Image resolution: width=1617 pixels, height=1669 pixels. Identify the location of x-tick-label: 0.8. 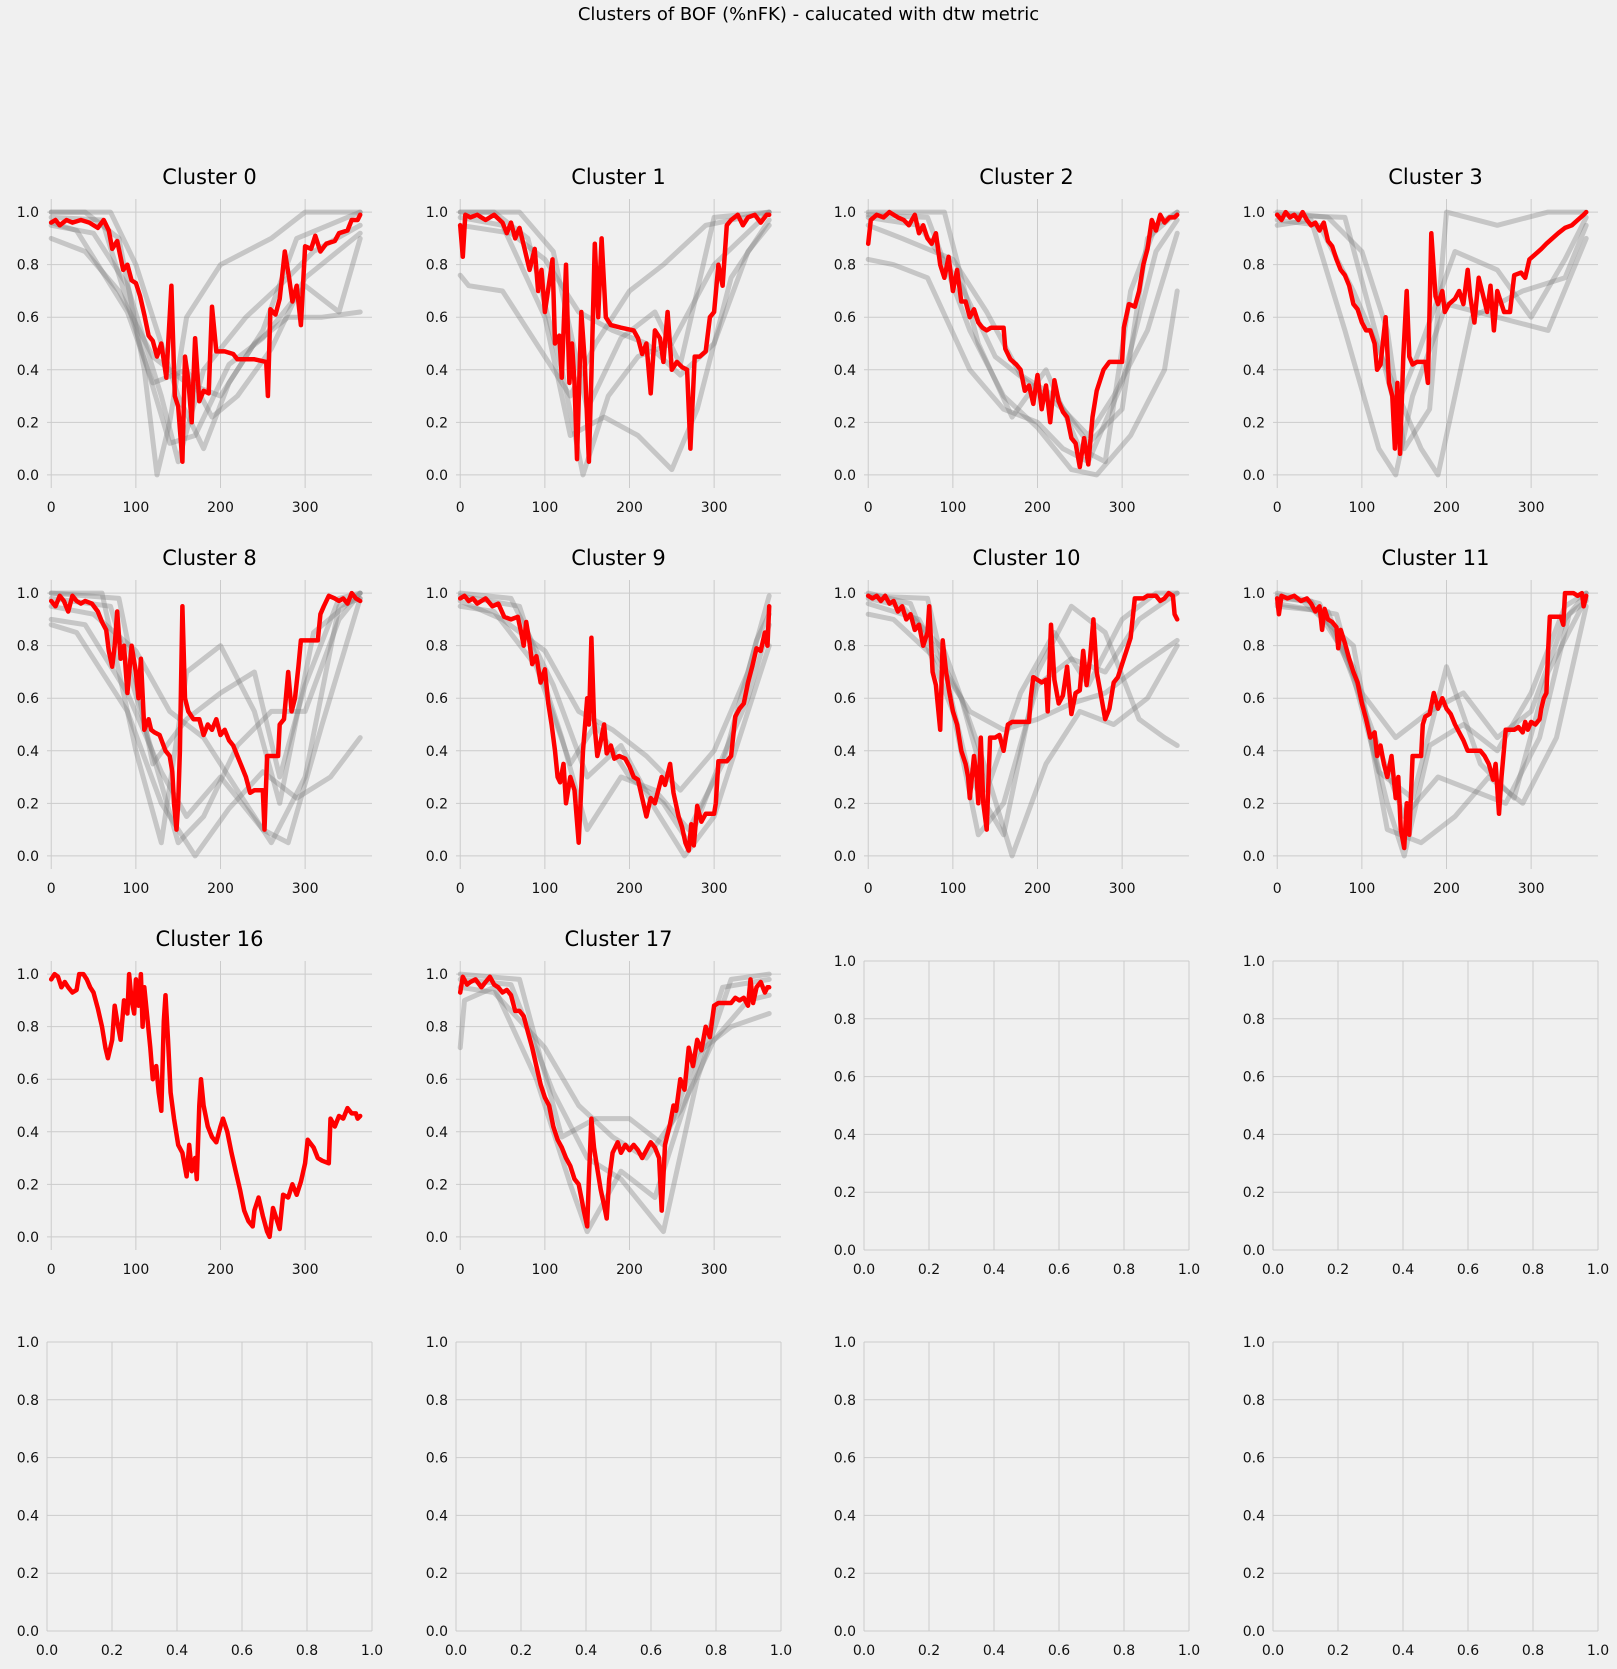
(716, 1651).